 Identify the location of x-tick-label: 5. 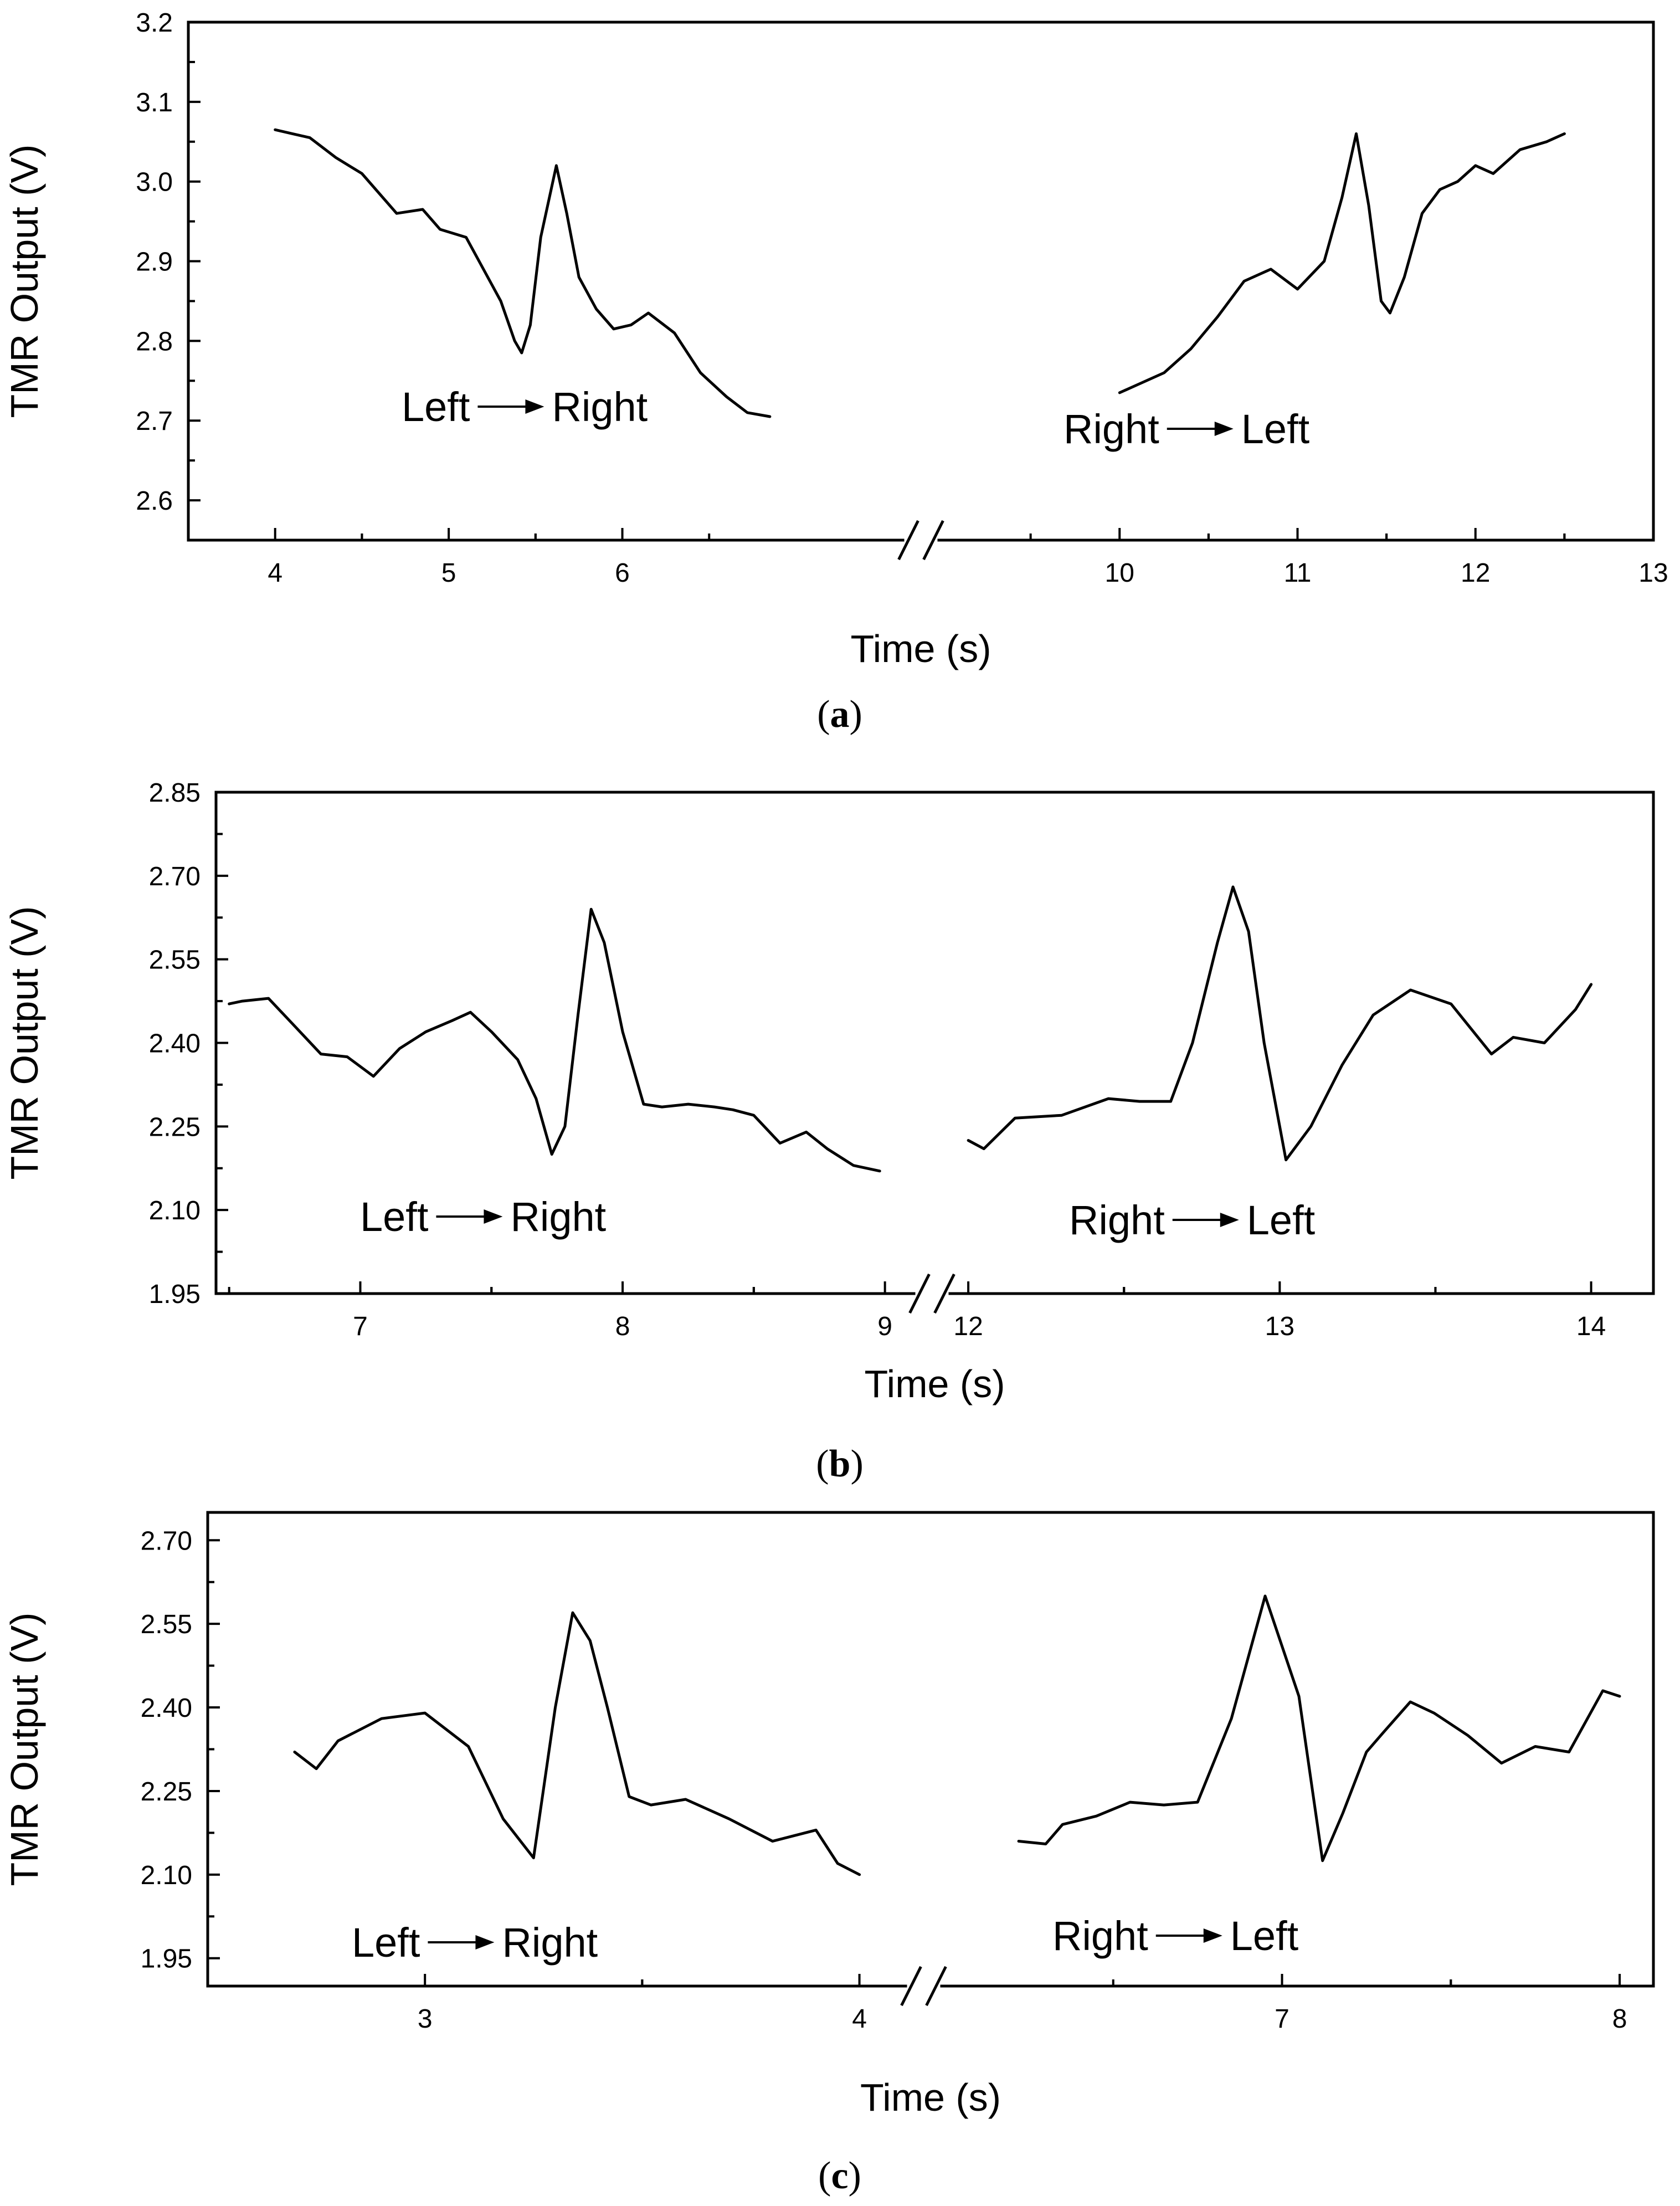
(448, 573).